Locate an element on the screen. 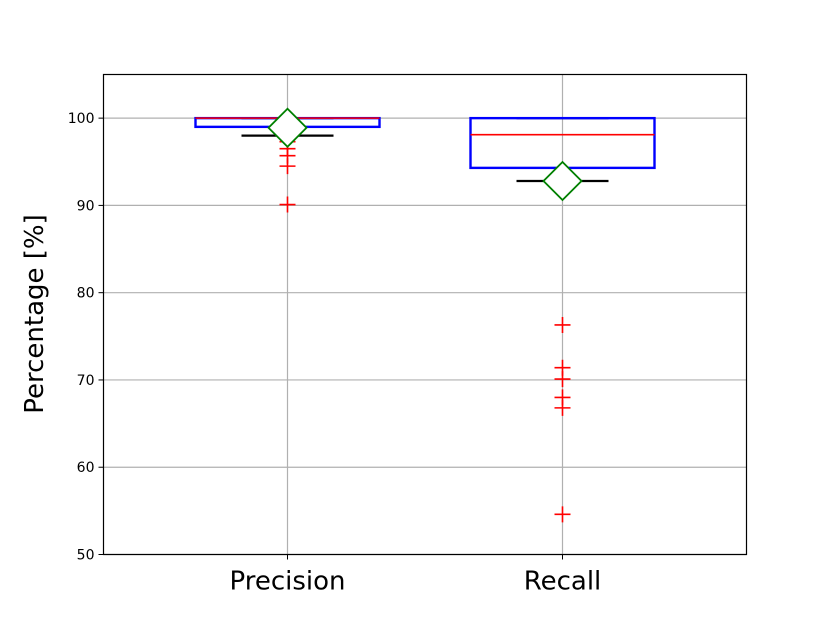  box-recall is located at coordinates (562, 319).